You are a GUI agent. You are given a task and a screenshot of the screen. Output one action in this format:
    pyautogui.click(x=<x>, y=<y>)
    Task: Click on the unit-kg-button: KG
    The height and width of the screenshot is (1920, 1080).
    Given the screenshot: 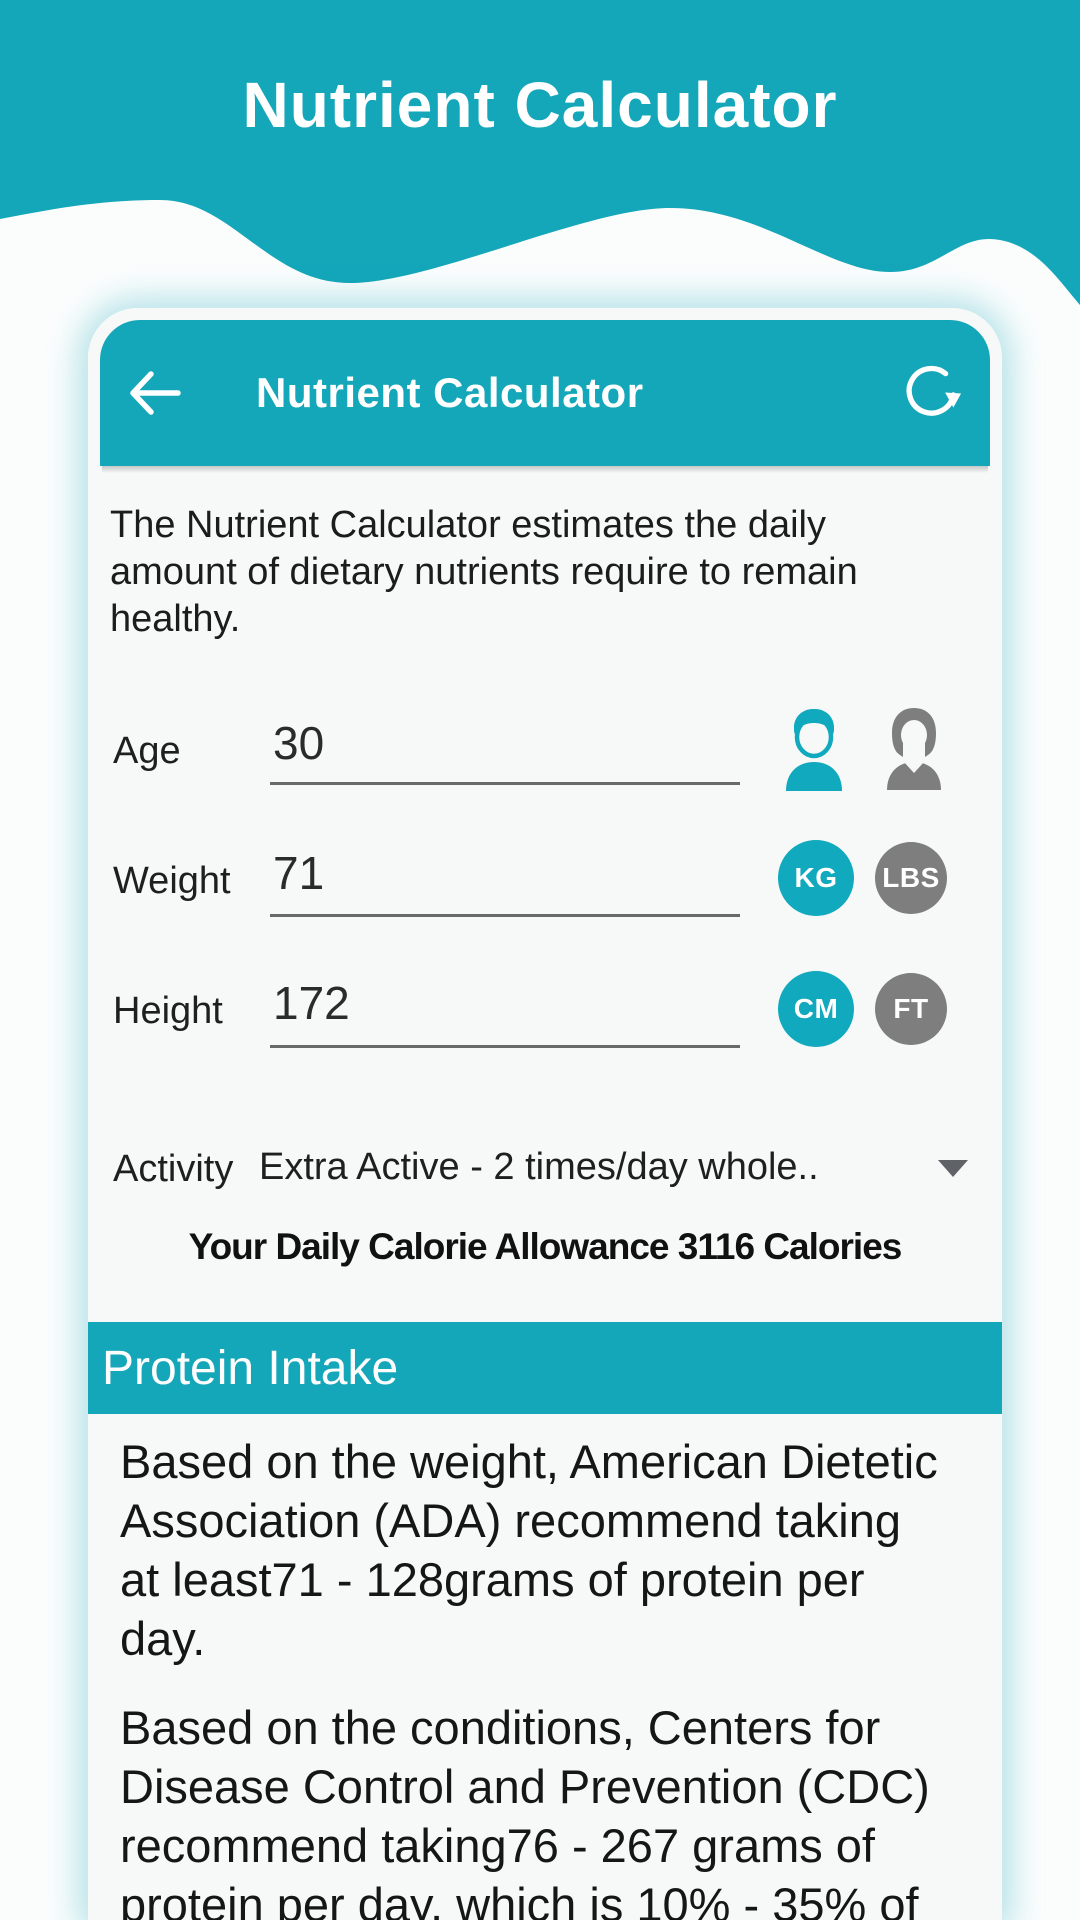 What is the action you would take?
    pyautogui.click(x=816, y=878)
    